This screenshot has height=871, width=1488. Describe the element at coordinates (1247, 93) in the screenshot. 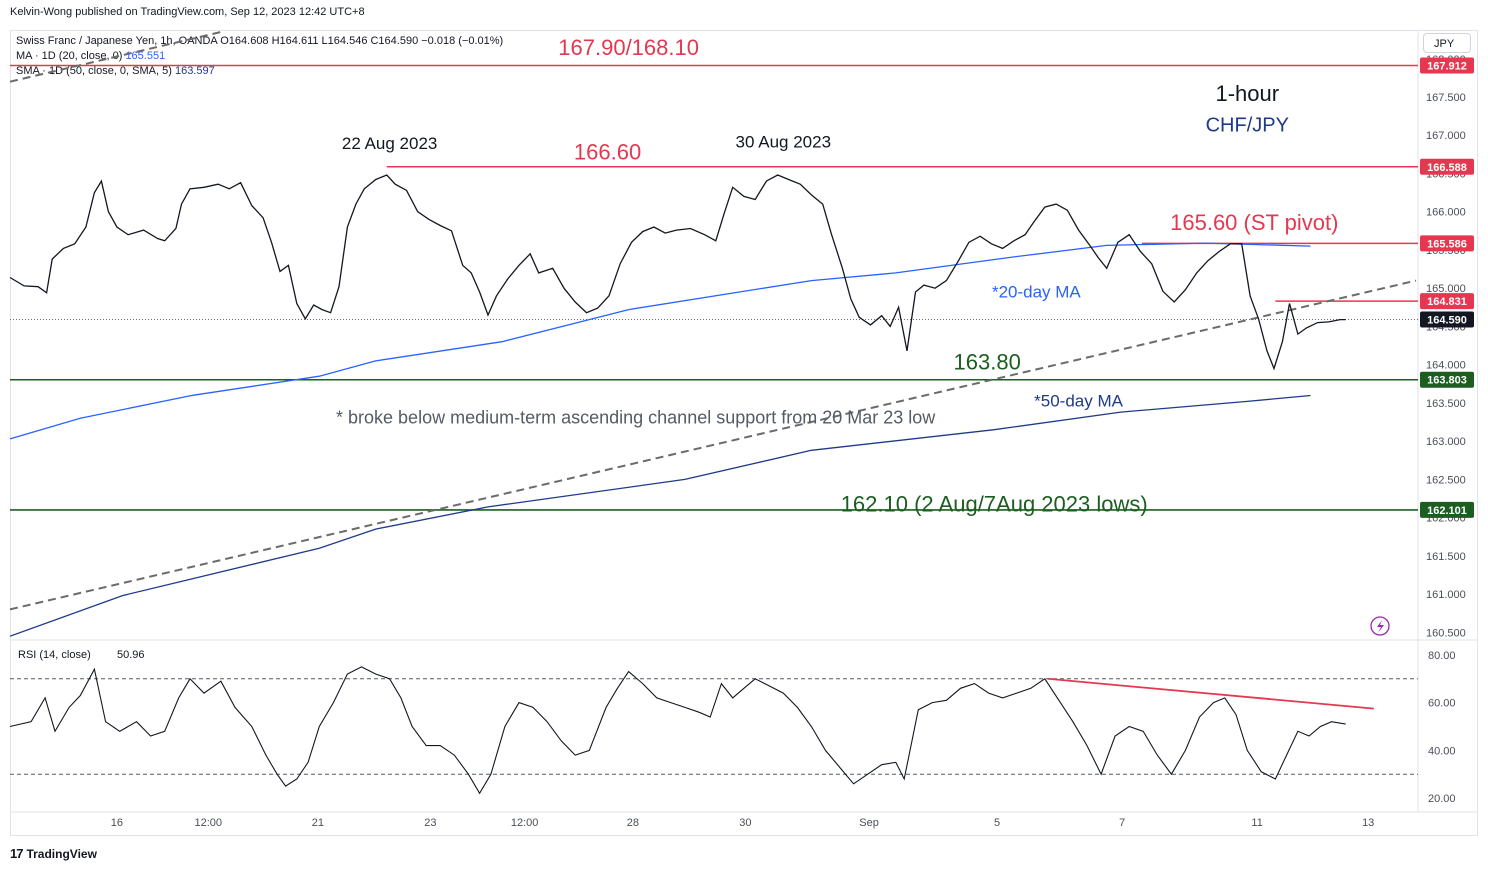

I see `chart-annotation: 1-hour` at that location.